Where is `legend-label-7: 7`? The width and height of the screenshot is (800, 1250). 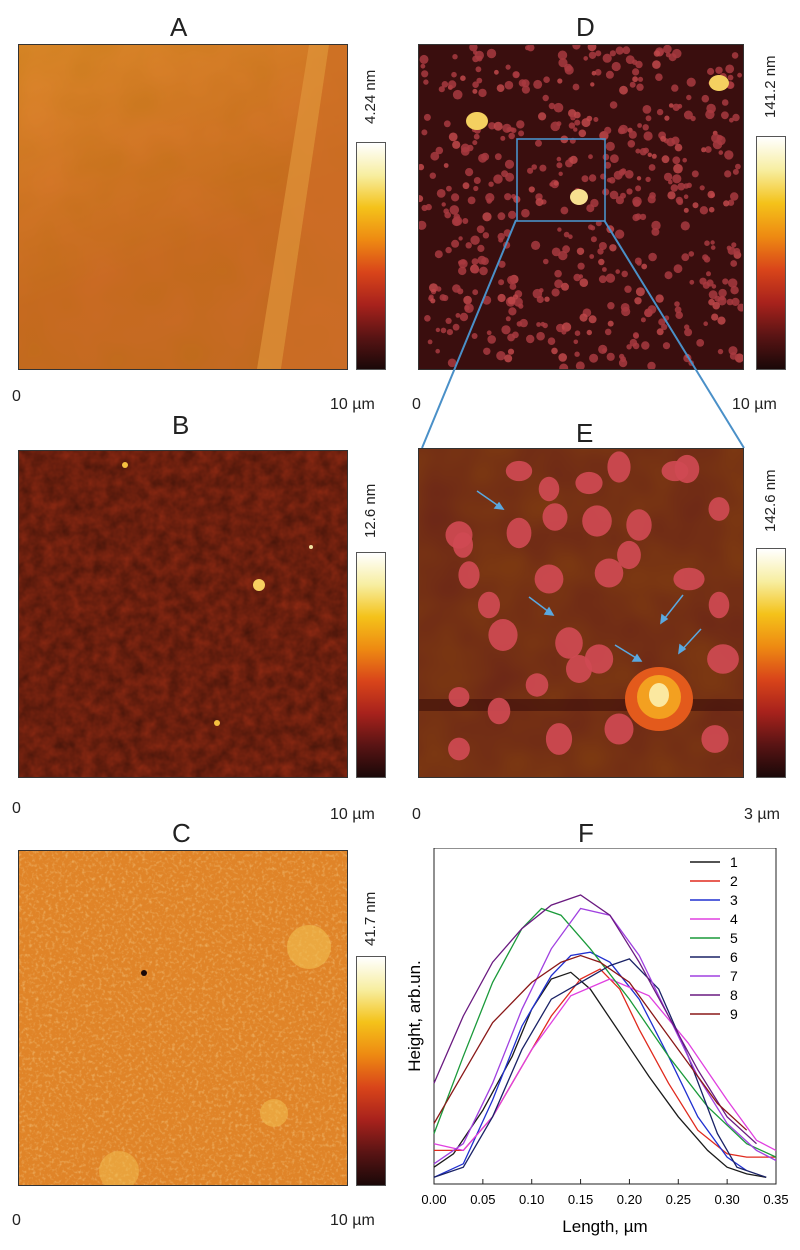 legend-label-7: 7 is located at coordinates (734, 976).